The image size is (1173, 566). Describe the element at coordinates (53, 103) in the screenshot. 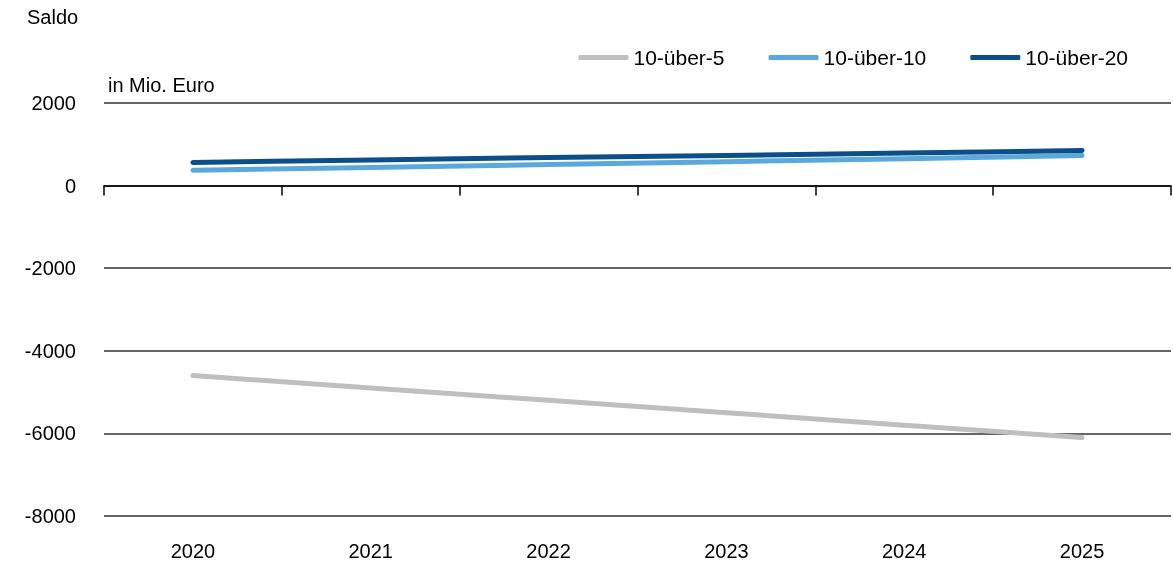

I see `y-tick-label: 2000` at that location.